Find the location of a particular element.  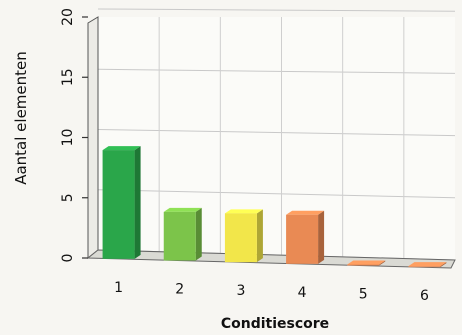

x-tick-label: 6 is located at coordinates (424, 296).